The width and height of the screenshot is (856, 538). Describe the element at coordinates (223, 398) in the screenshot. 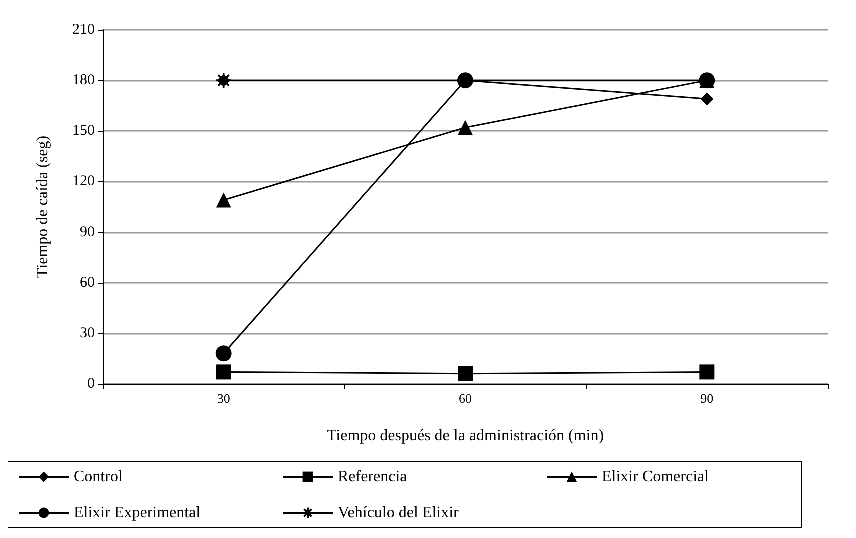

I see `x-tick-label: 30` at that location.